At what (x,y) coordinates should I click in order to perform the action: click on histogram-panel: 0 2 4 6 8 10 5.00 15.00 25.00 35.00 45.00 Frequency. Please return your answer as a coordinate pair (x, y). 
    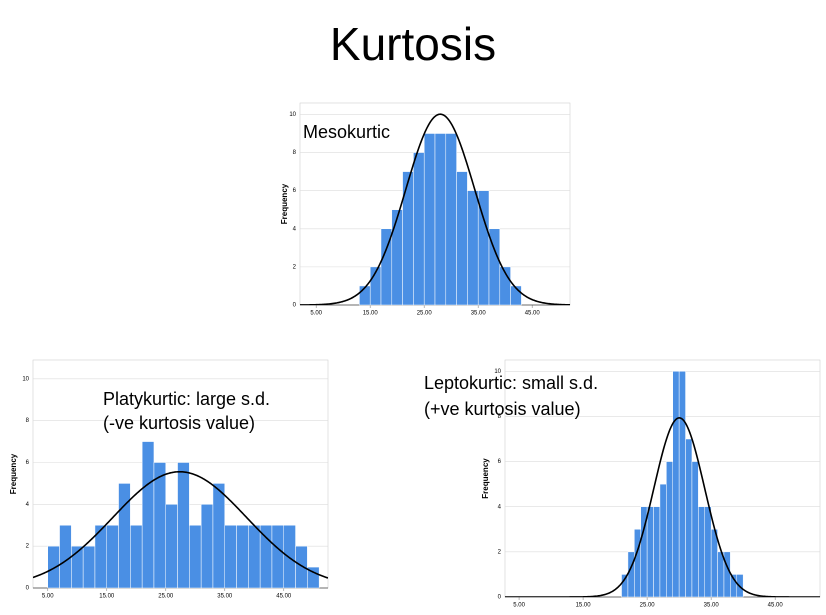
    Looking at the image, I should click on (425, 209).